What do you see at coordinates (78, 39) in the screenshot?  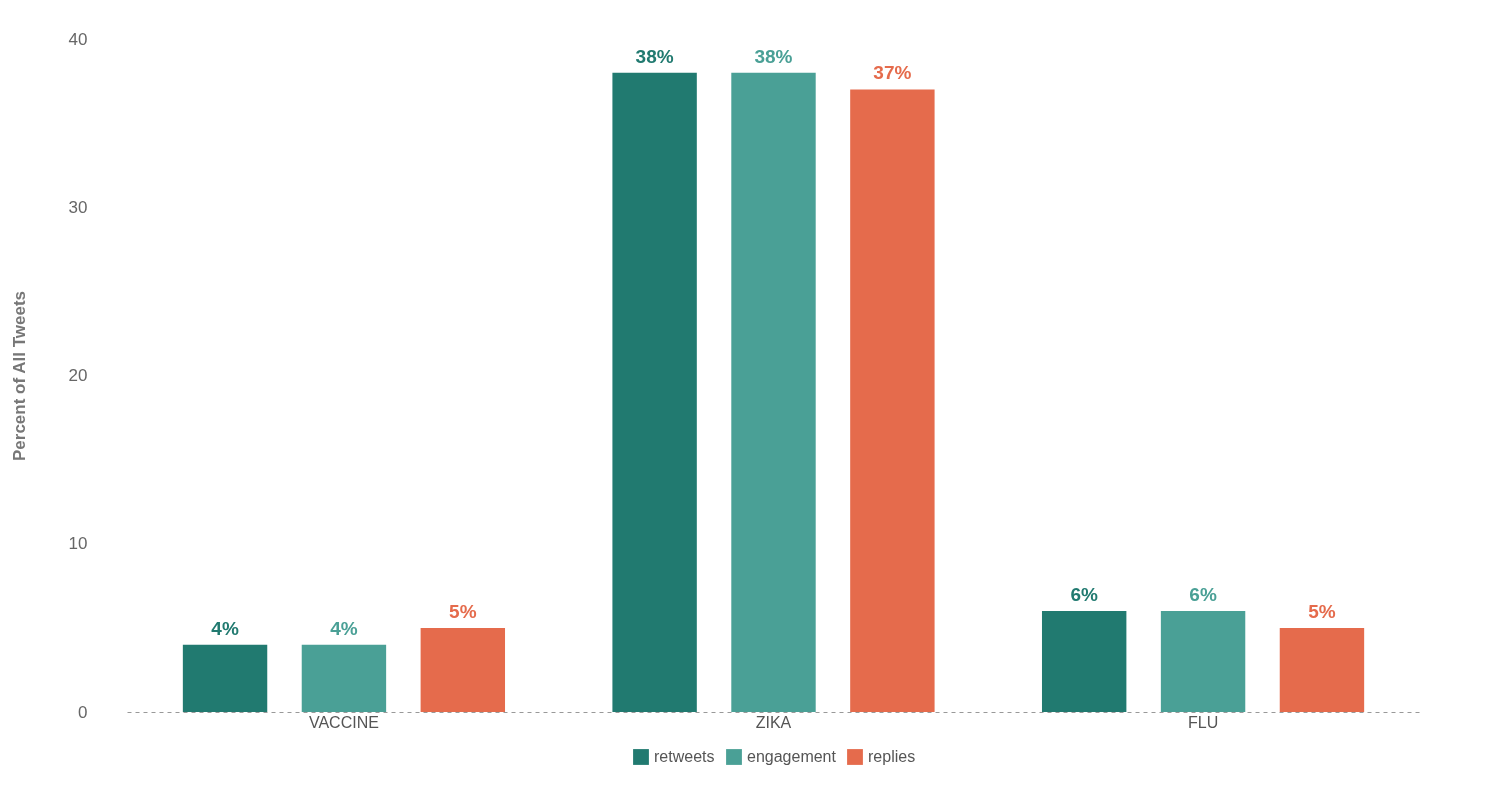 I see `y-tick-label: 40` at bounding box center [78, 39].